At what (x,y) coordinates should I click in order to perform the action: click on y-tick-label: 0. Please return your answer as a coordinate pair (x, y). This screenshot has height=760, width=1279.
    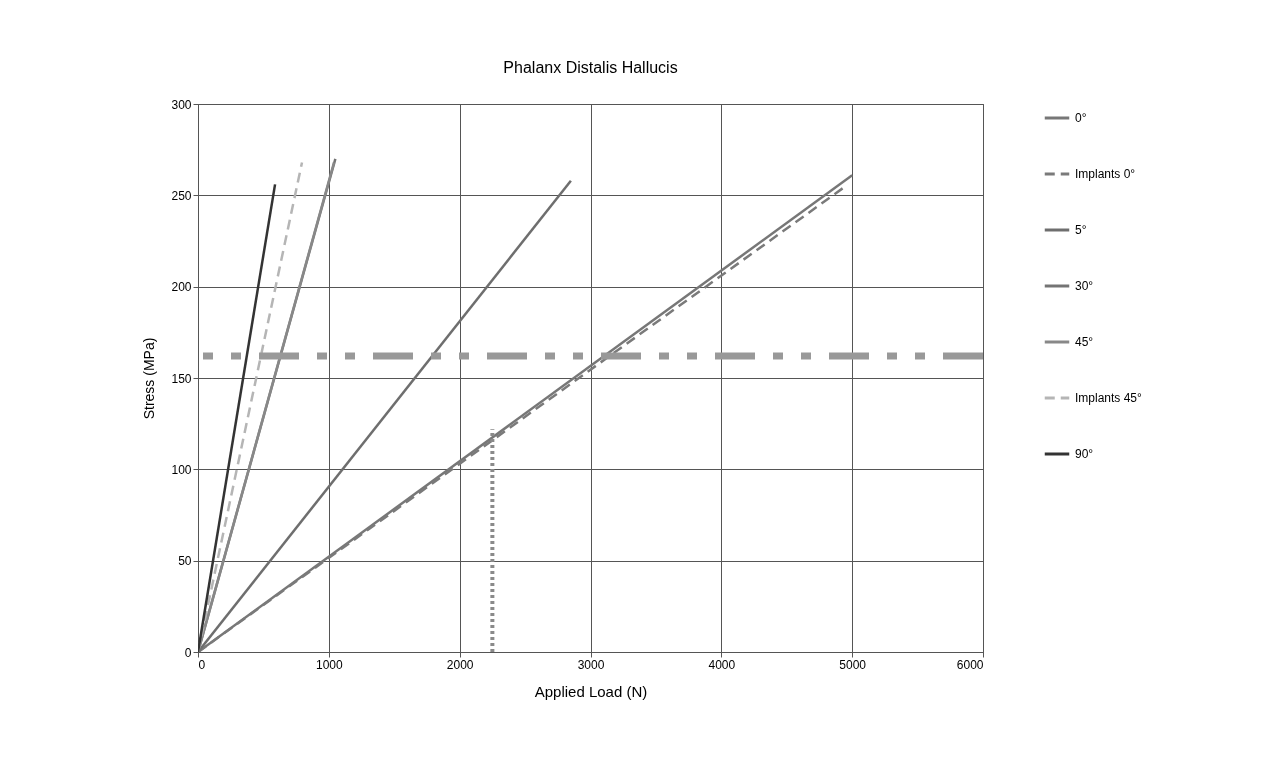
    Looking at the image, I should click on (188, 652).